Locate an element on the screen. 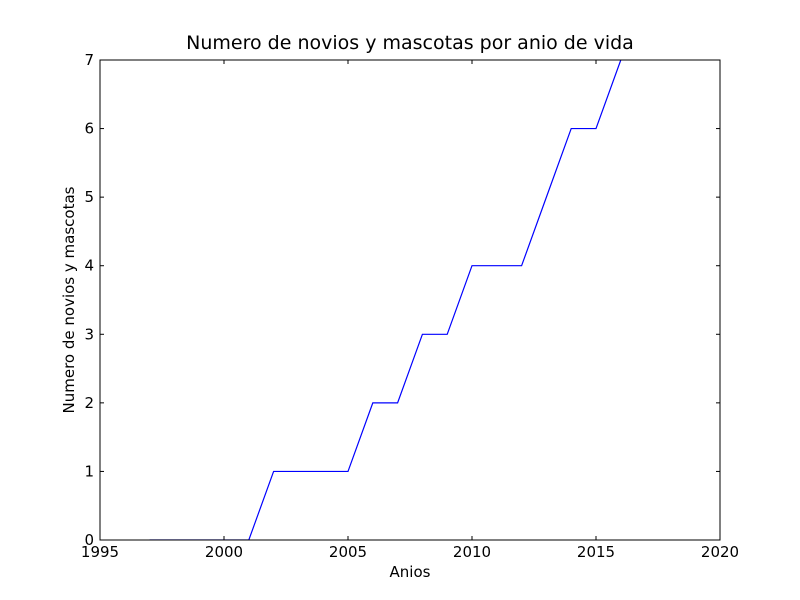  x-tick-label: 2020 is located at coordinates (720, 552).